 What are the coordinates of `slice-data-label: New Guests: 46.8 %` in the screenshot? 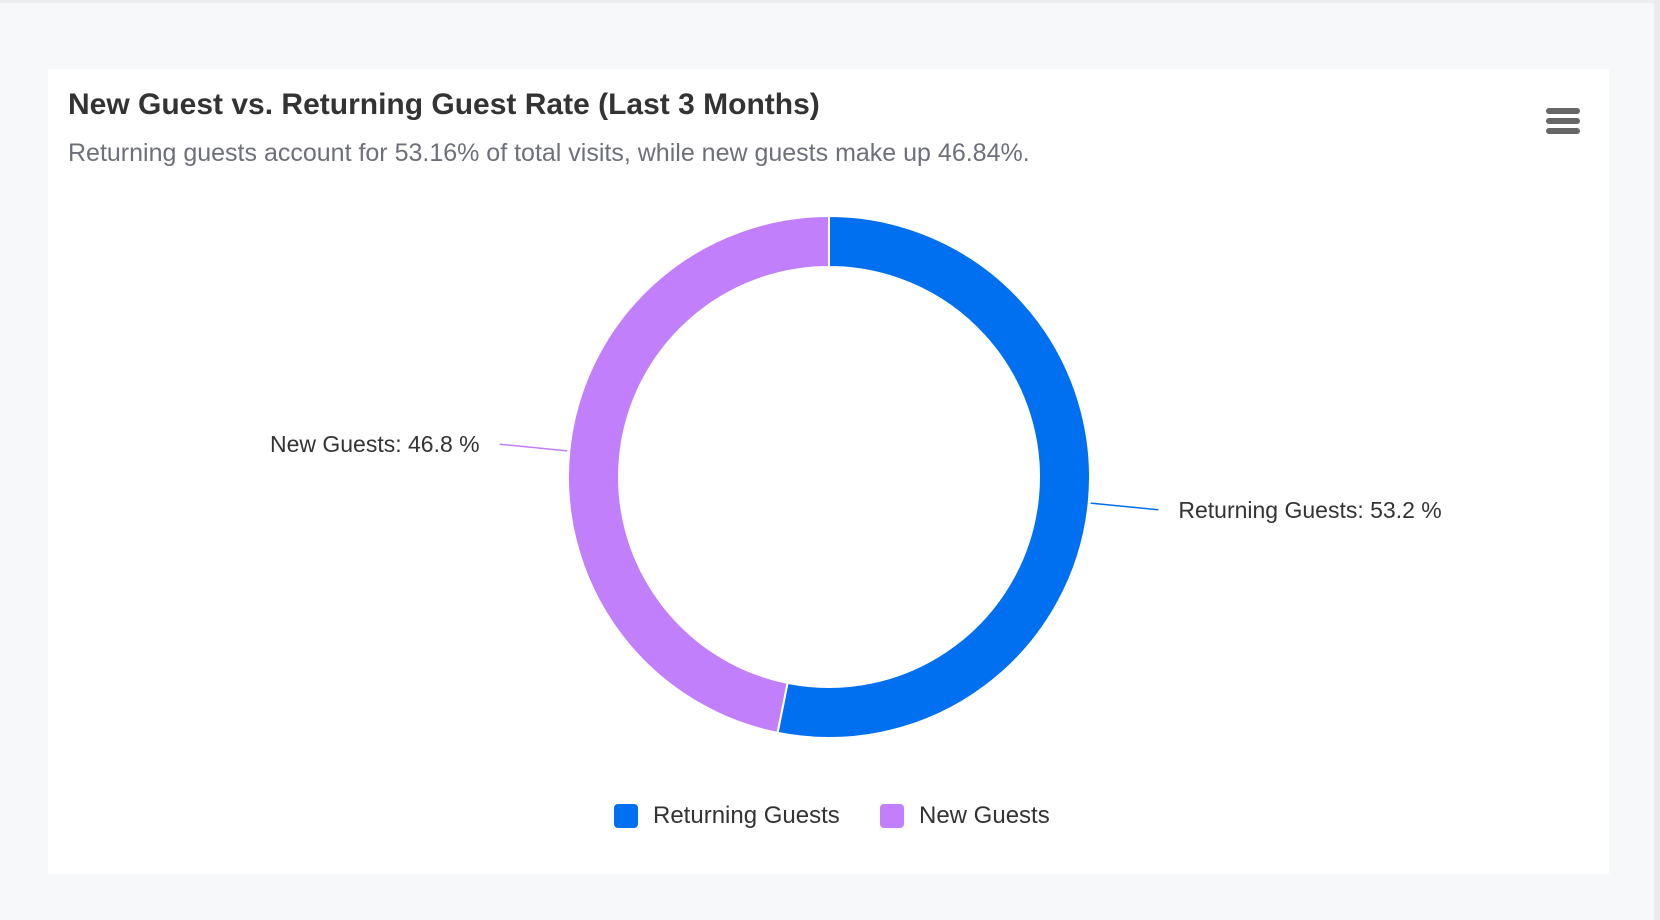 It's located at (375, 444).